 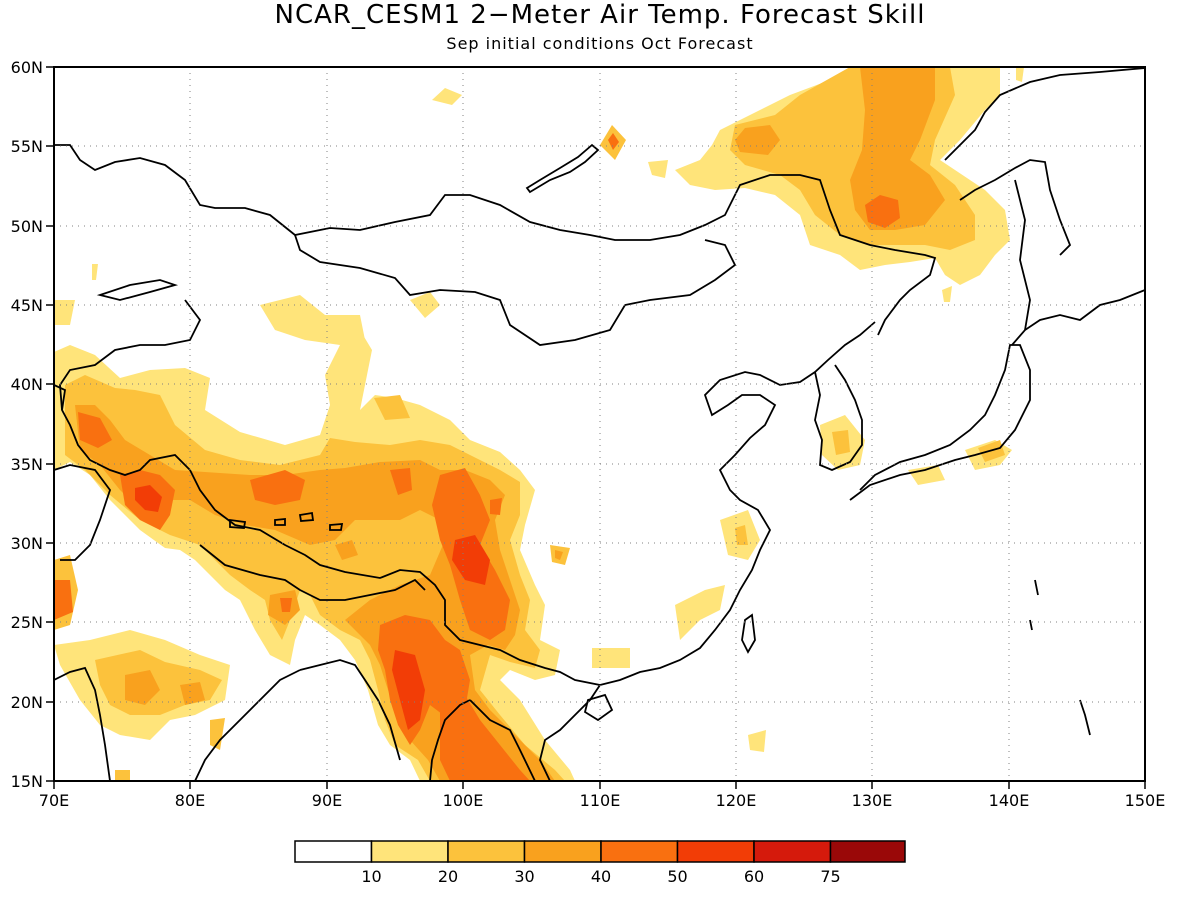 I want to click on colorbar-label: 60, so click(x=754, y=876).